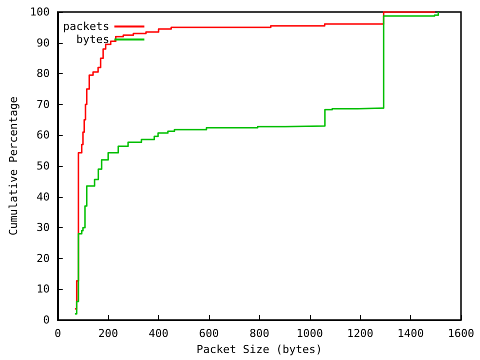 The width and height of the screenshot is (480, 360). Describe the element at coordinates (209, 333) in the screenshot. I see `x-tick-label: 600` at that location.